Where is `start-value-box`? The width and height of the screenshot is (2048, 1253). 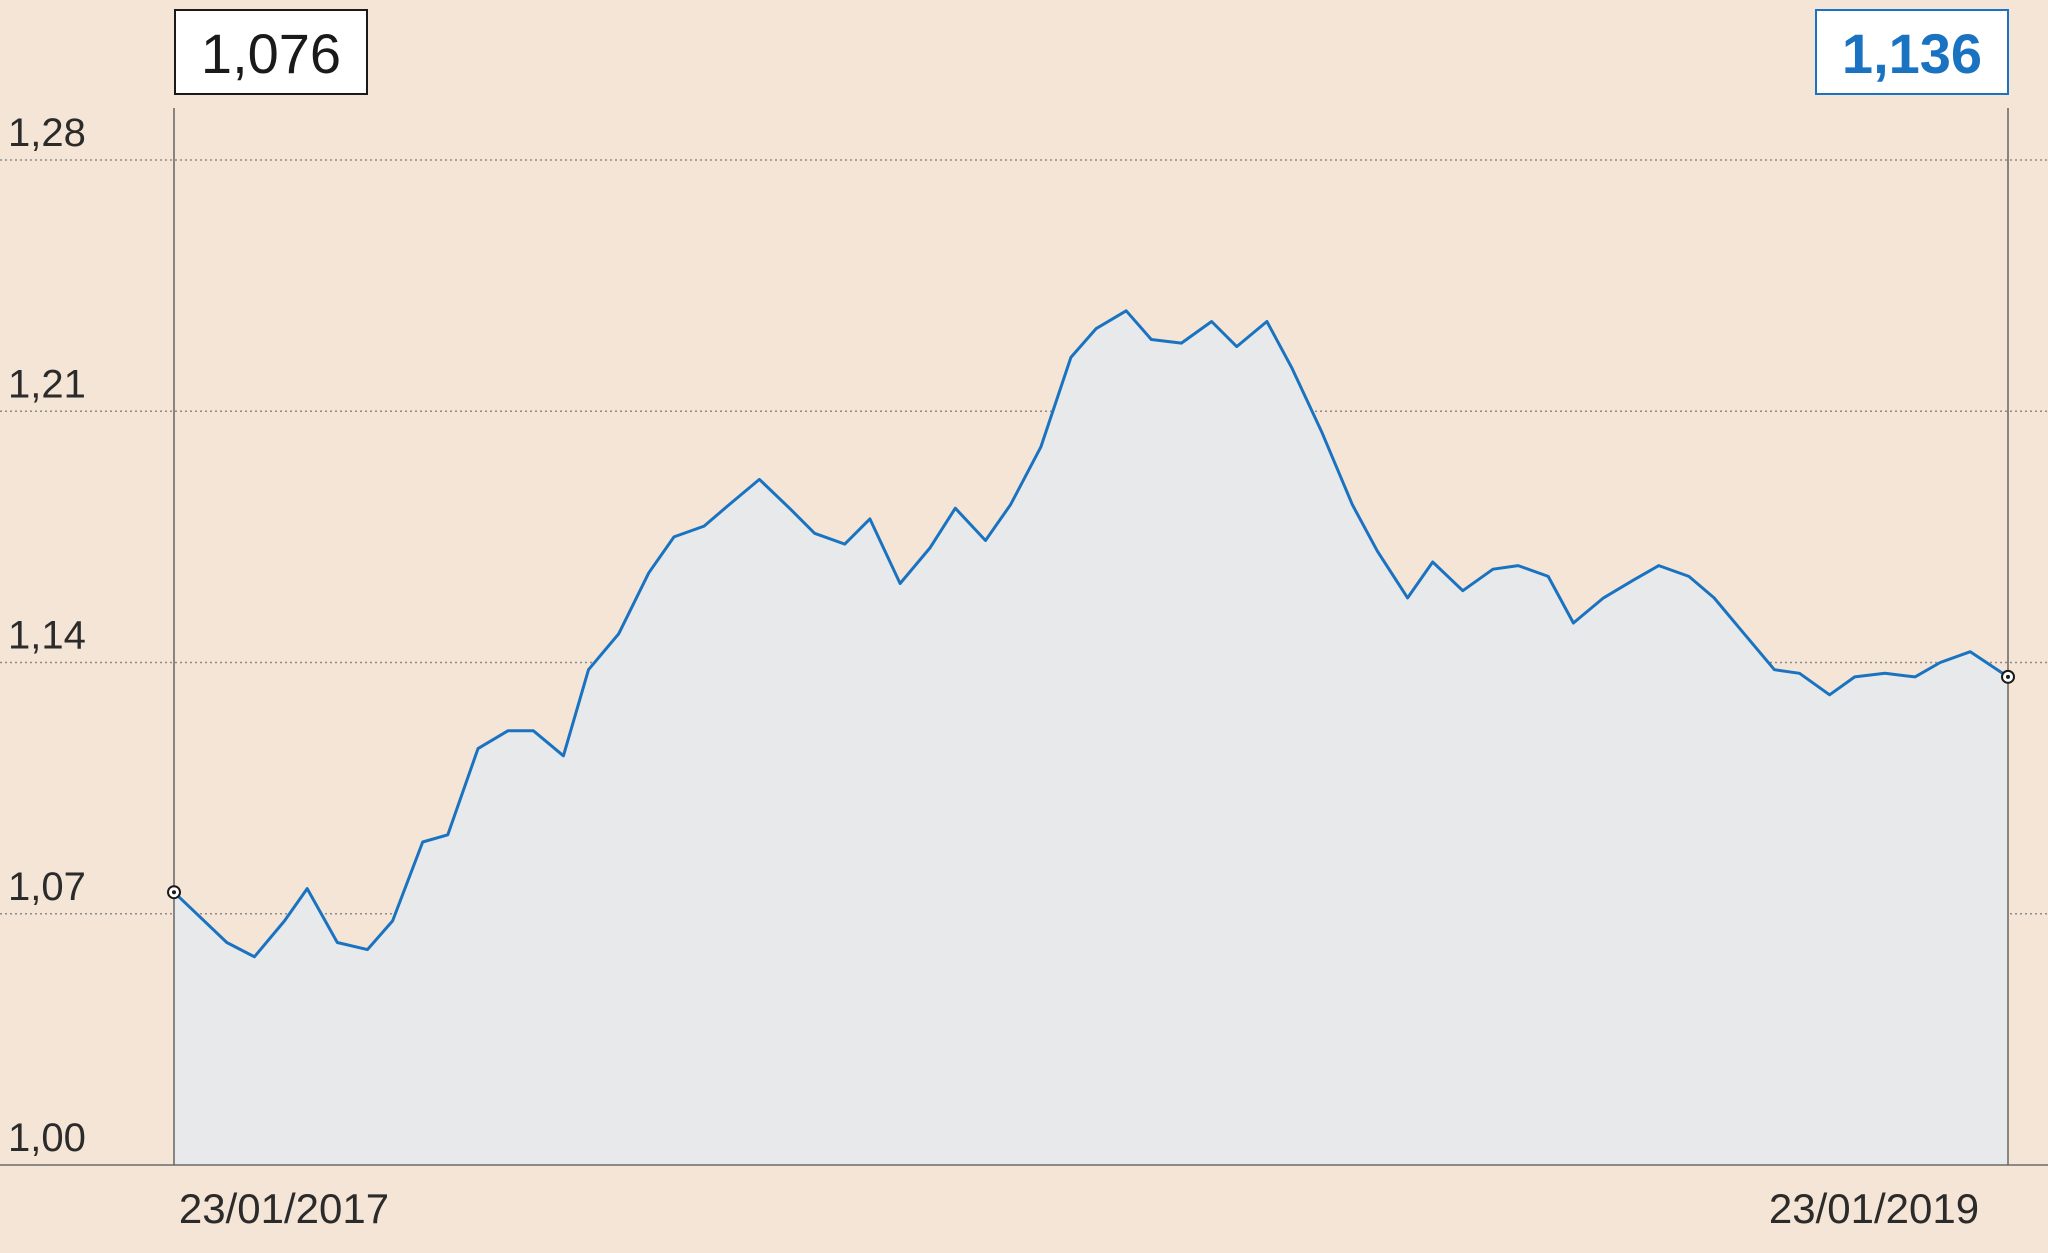 start-value-box is located at coordinates (271, 52).